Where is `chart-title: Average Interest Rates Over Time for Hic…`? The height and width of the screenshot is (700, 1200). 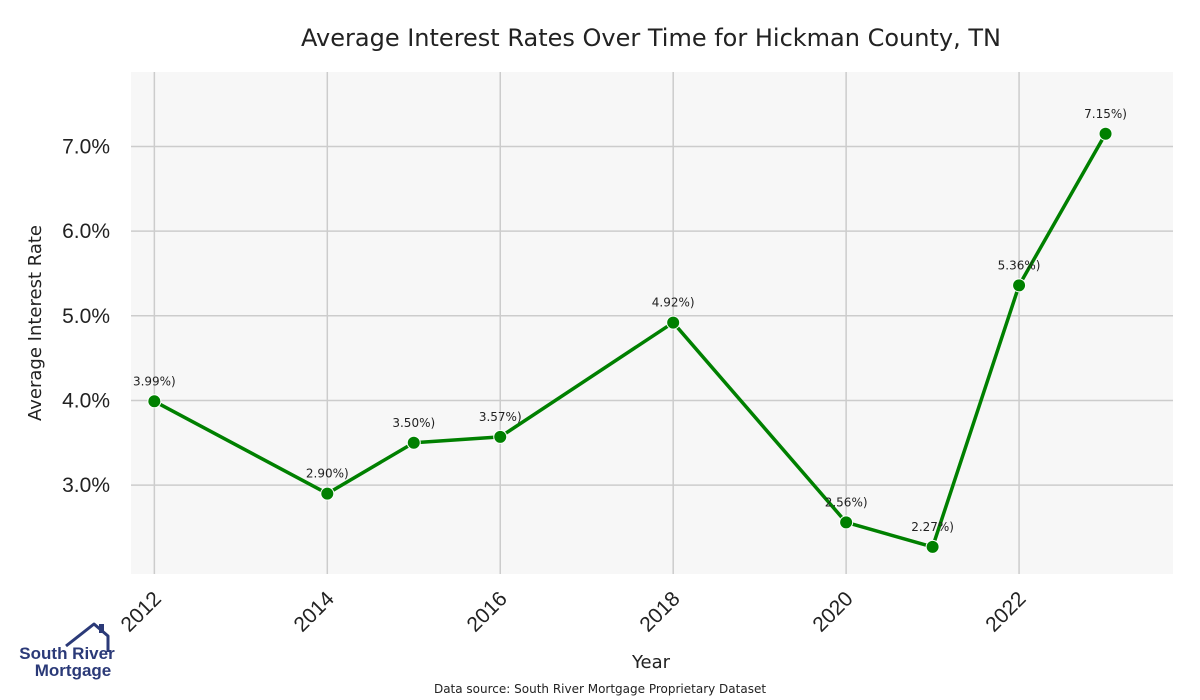 chart-title: Average Interest Rates Over Time for Hic… is located at coordinates (651, 38).